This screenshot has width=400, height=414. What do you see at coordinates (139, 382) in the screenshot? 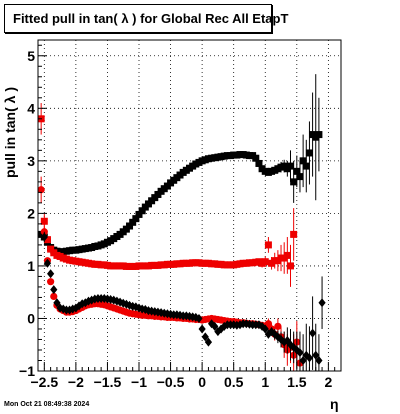
I see `x-tick-label: −1` at bounding box center [139, 382].